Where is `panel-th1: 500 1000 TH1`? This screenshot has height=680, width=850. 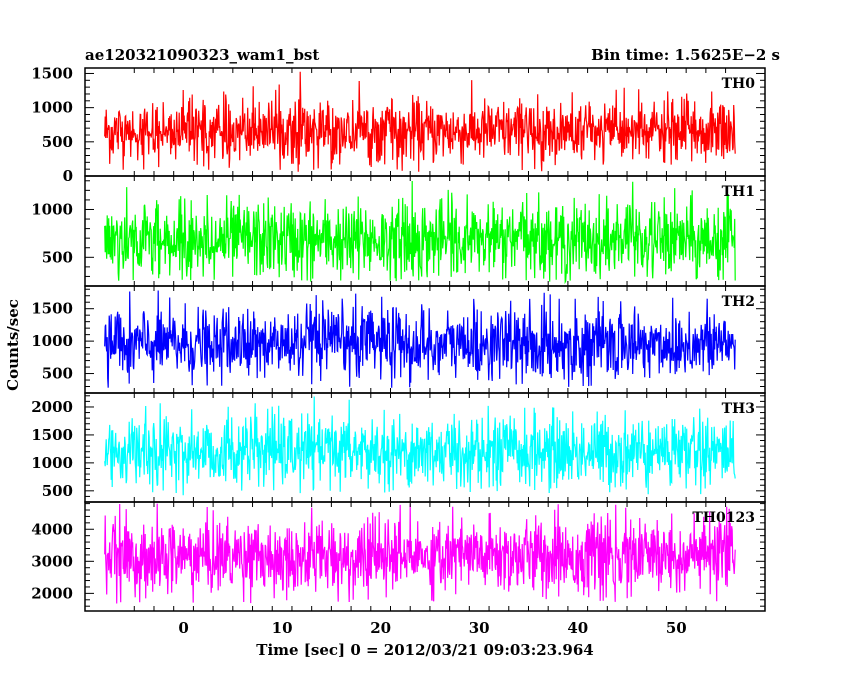 panel-th1: 500 1000 TH1 is located at coordinates (398, 231).